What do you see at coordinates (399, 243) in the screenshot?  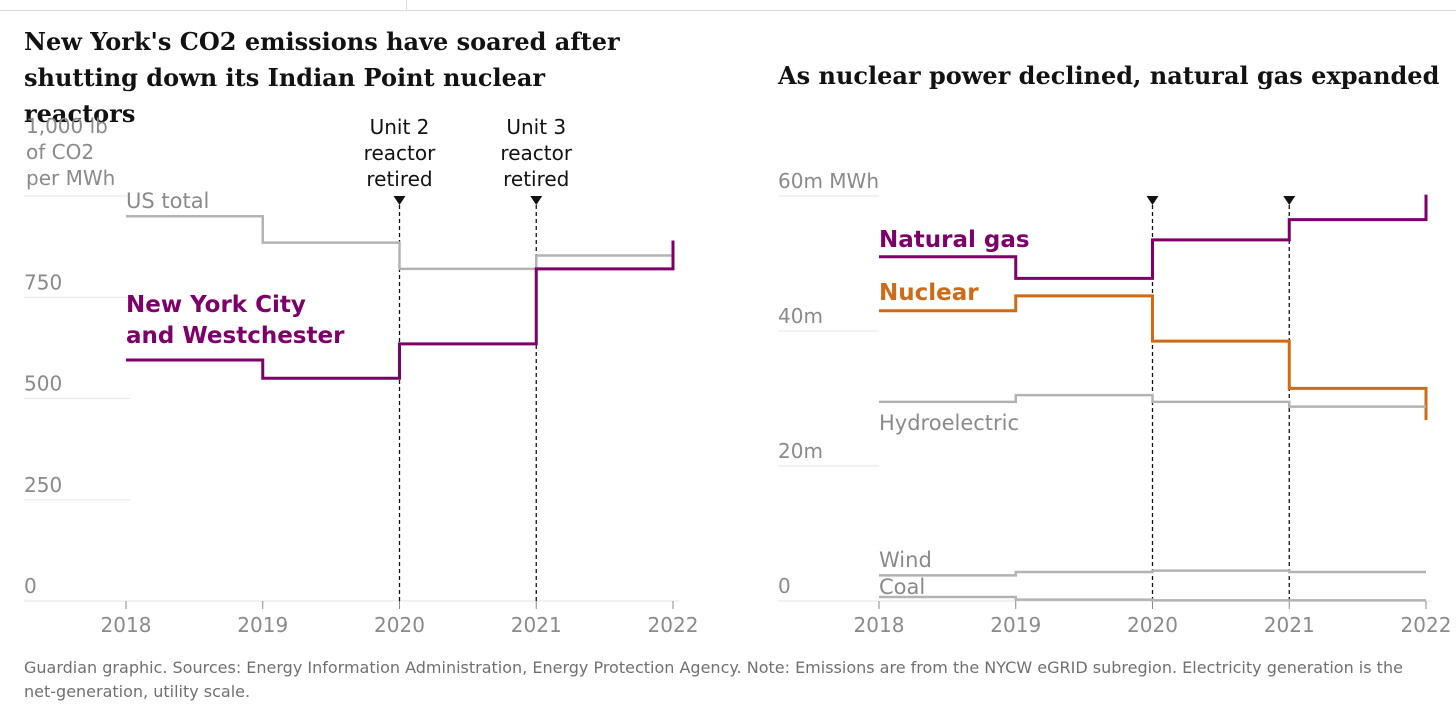 I see `series-line-us-total` at bounding box center [399, 243].